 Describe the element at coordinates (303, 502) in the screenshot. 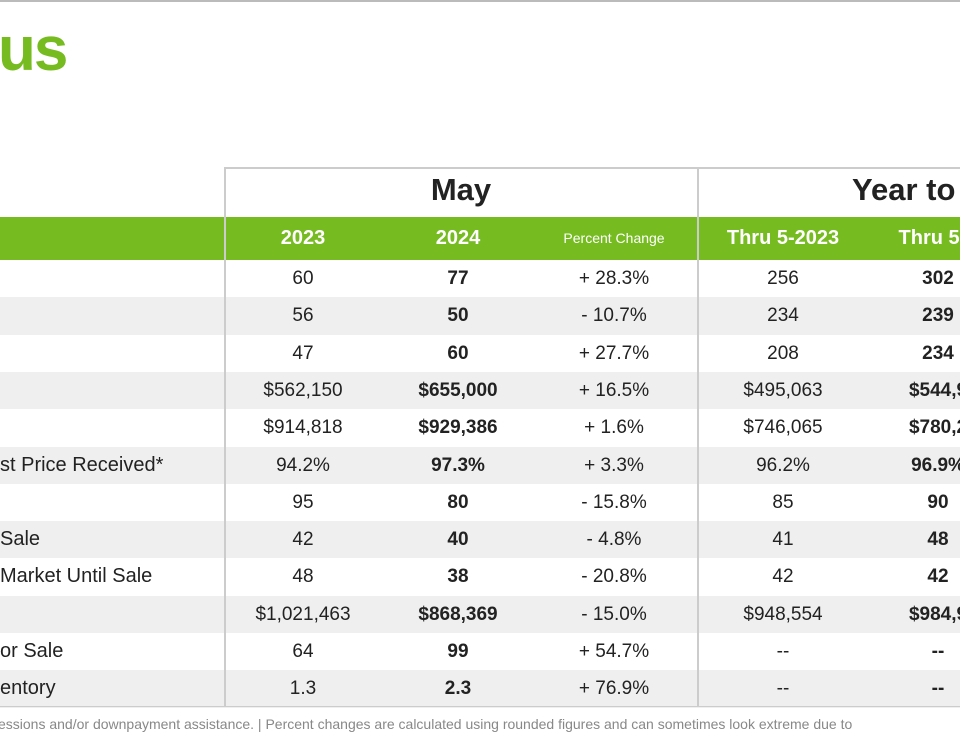

I see `table-cell: 95` at that location.